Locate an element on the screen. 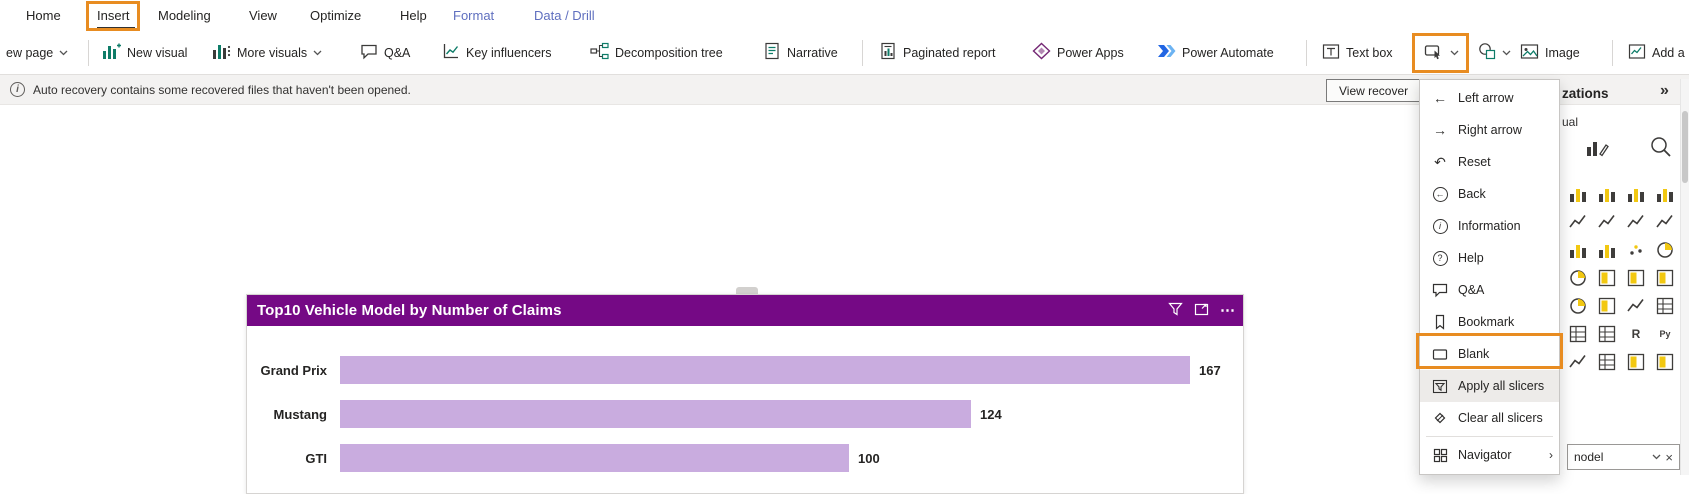 This screenshot has height=494, width=1689. viz-icon-ribbon-chart is located at coordinates (1665, 222).